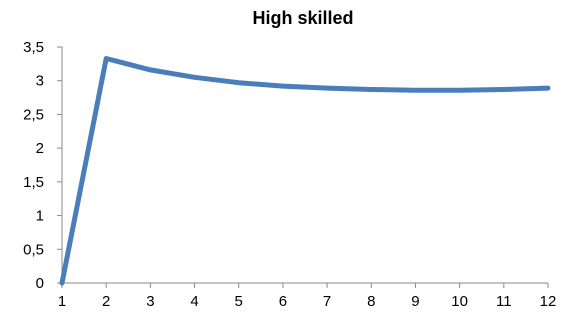  I want to click on x-tick-label: 2, so click(106, 301).